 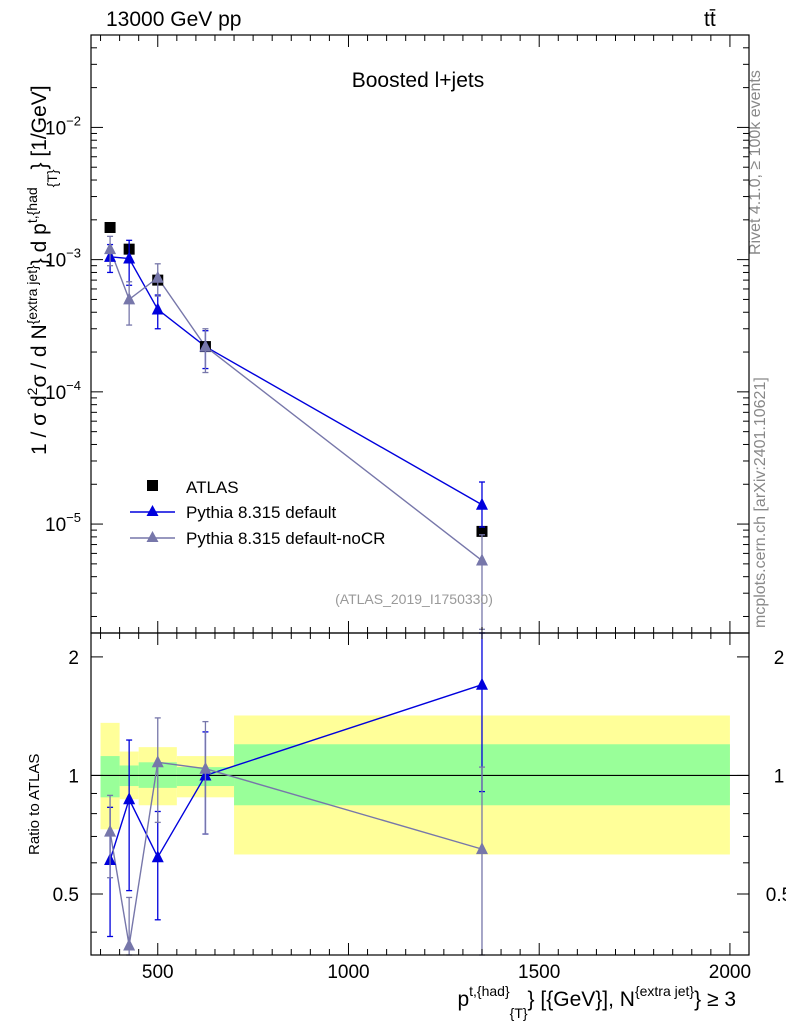 What do you see at coordinates (66, 895) in the screenshot?
I see `ratio-y-tick-label: 0.5` at bounding box center [66, 895].